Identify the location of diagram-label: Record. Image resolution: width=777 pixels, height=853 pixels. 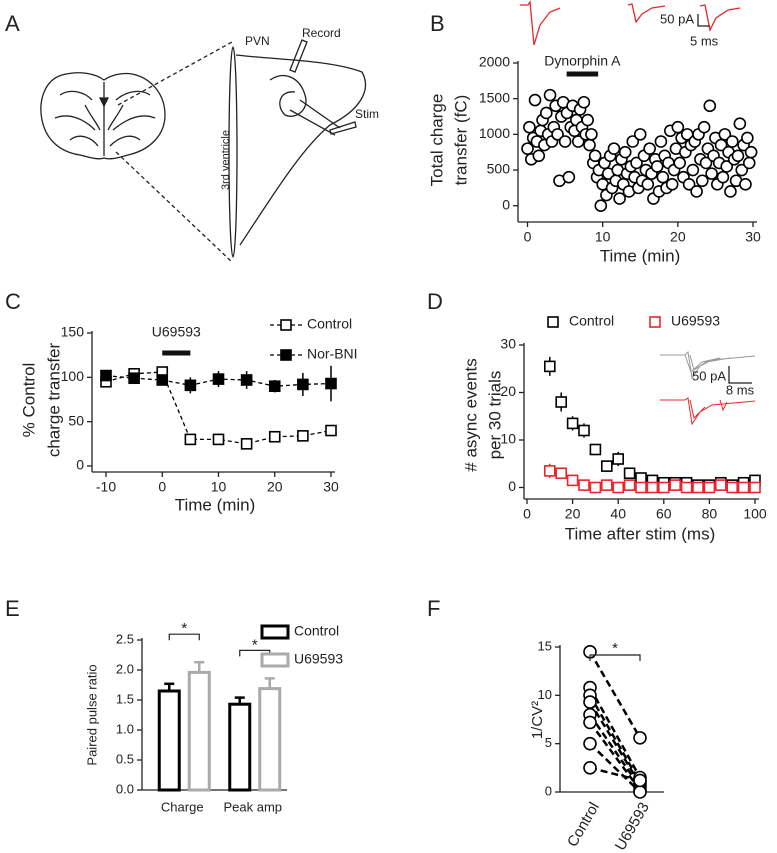
(321, 33).